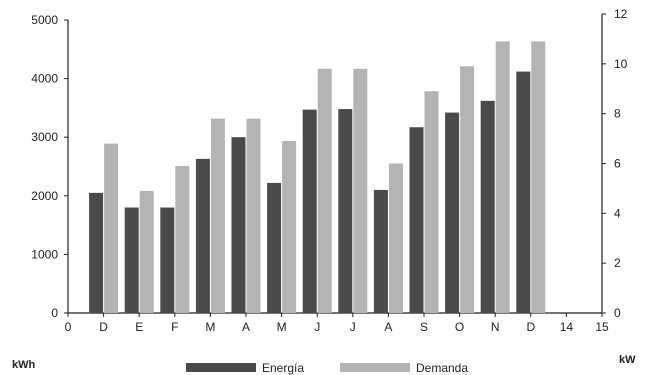  I want to click on legend-label-energia: Energía, so click(283, 368).